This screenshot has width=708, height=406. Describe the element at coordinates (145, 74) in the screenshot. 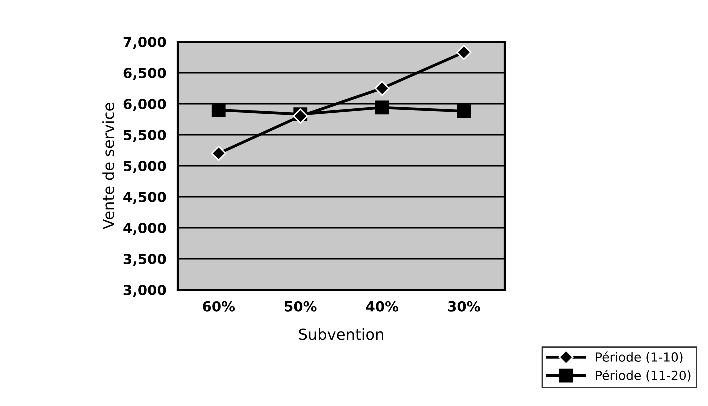

I see `y-tick-label: 6,500` at that location.